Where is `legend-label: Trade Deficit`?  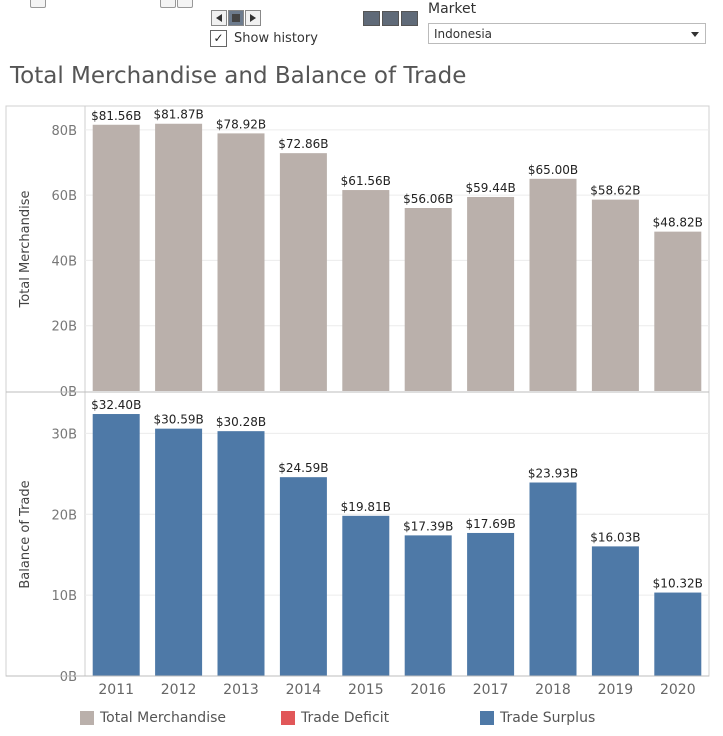 legend-label: Trade Deficit is located at coordinates (345, 718).